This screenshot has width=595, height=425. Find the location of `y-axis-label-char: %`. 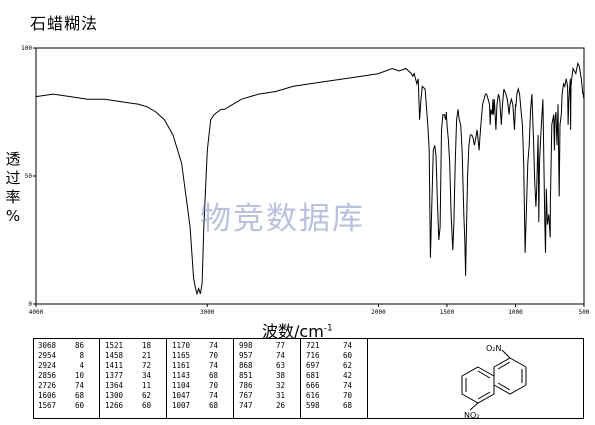

y-axis-label-char: % is located at coordinates (13, 216).